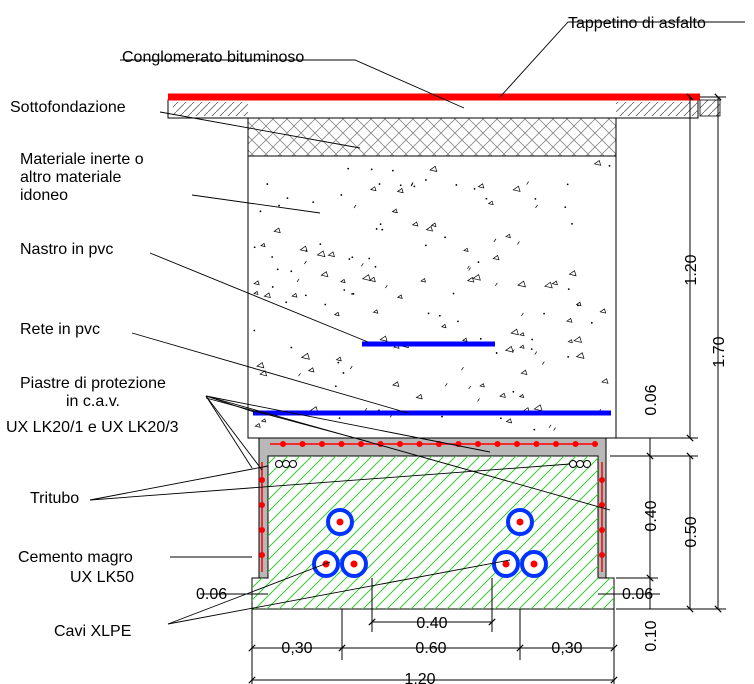 Image resolution: width=754 pixels, height=684 pixels. Describe the element at coordinates (93, 401) in the screenshot. I see `label-piastre-2: in c.a.v.` at that location.